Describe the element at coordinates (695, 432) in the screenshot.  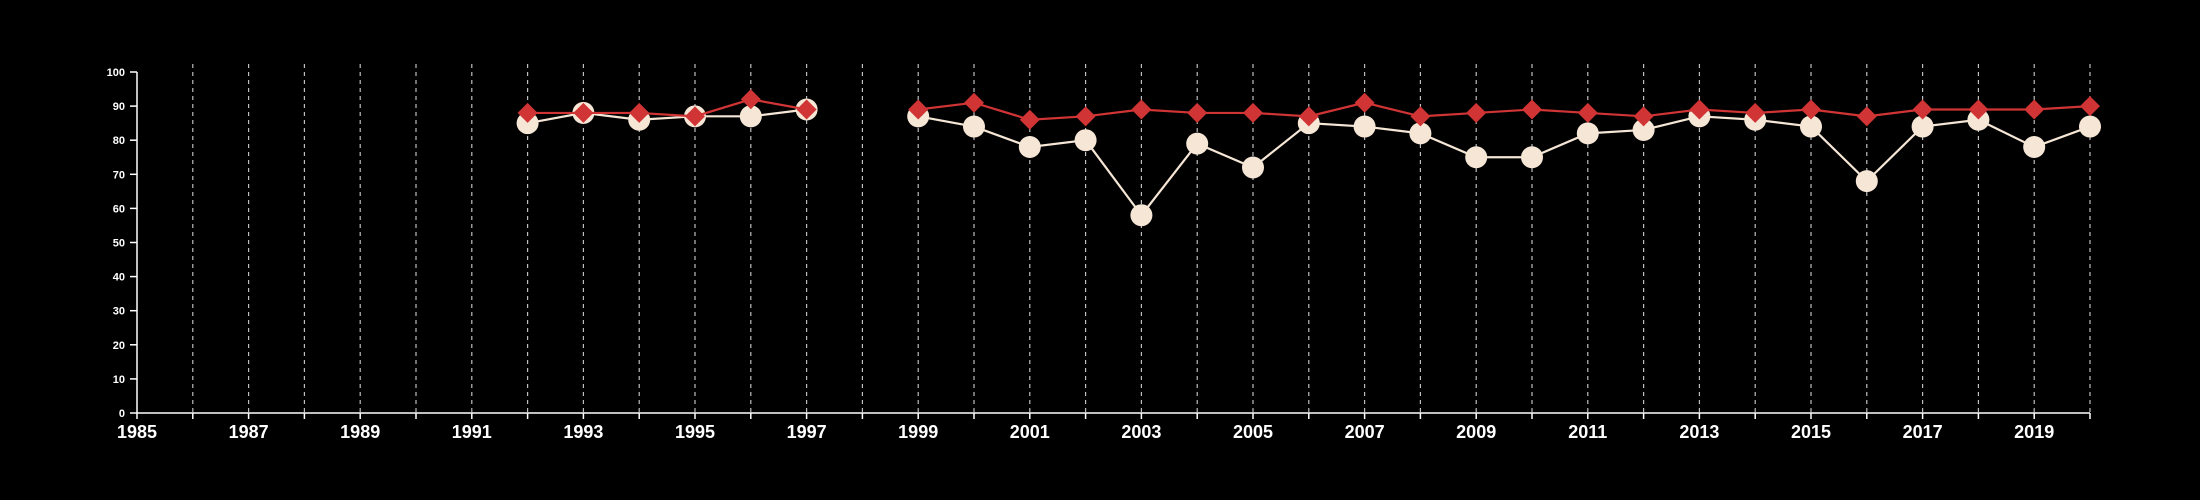
I see `x-tick-label: 1995` at that location.